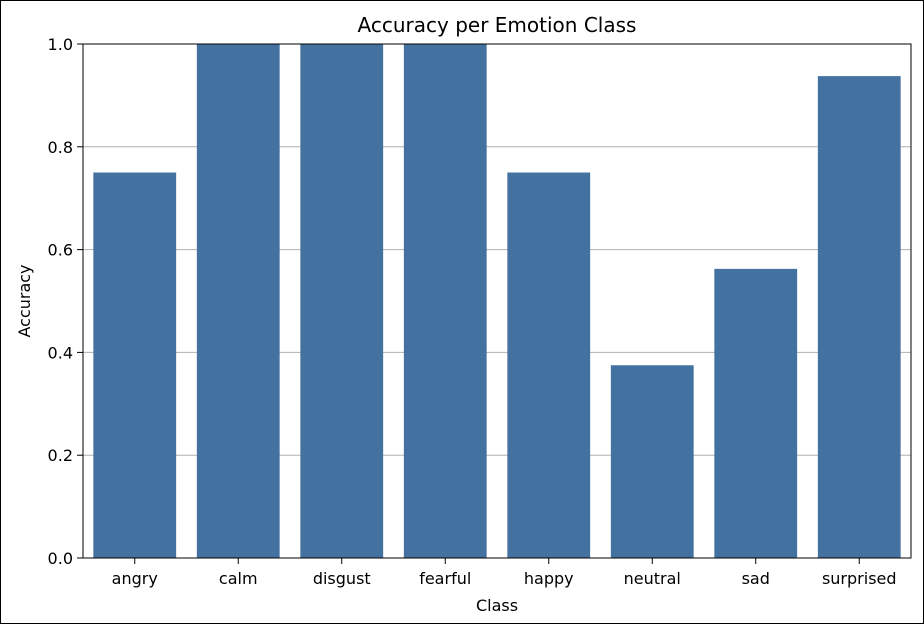 The image size is (924, 625). Describe the element at coordinates (60, 558) in the screenshot. I see `y-tick-label: 0.0` at that location.